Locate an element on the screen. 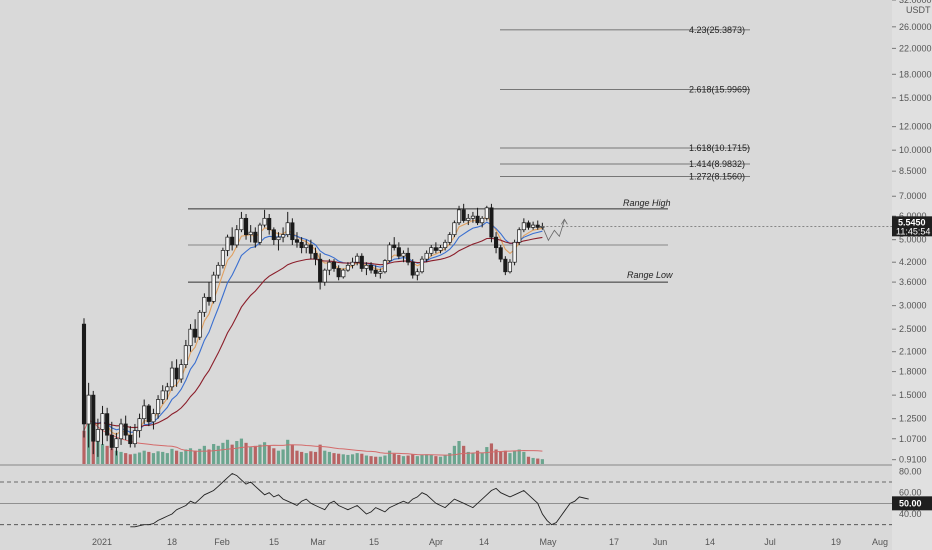 This screenshot has width=932, height=550. price-axis-label: 22.0000 is located at coordinates (915, 48).